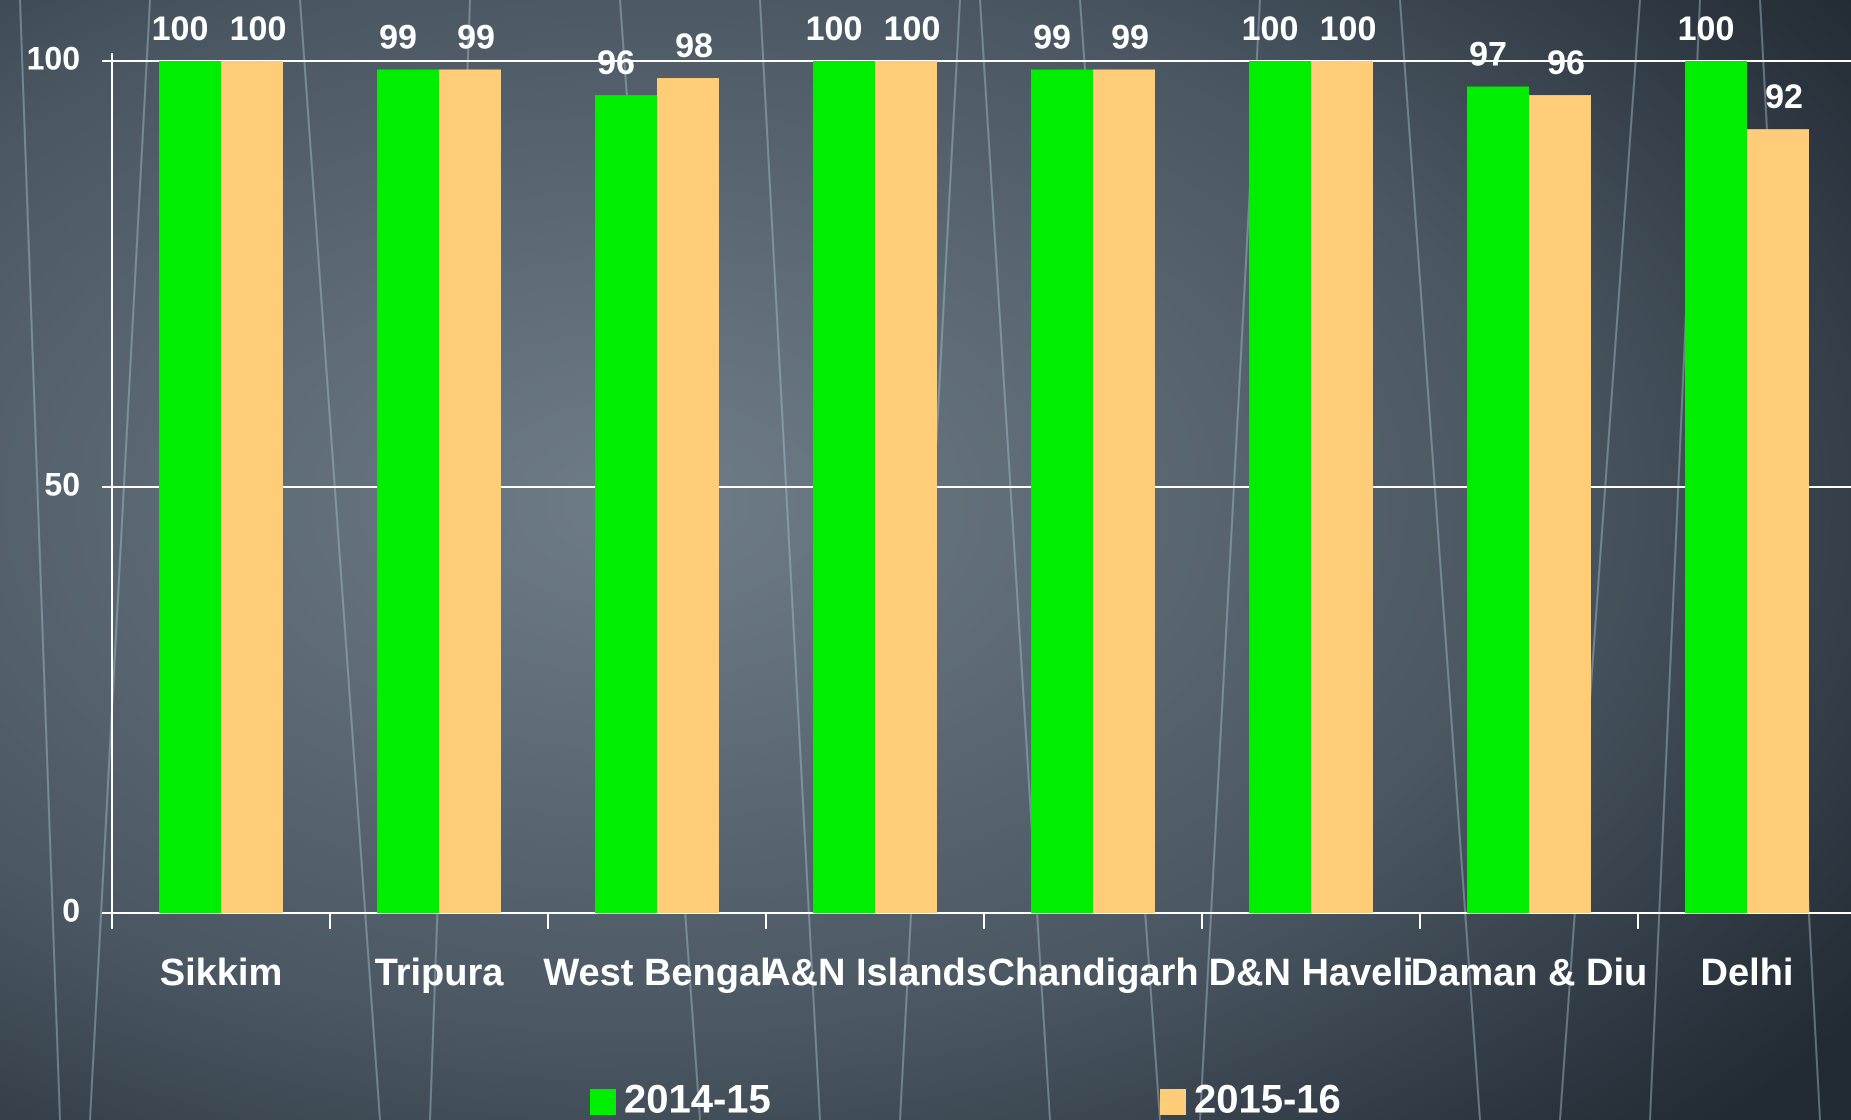 Image resolution: width=1851 pixels, height=1120 pixels. I want to click on legend-label: 2015-16, so click(1267, 1099).